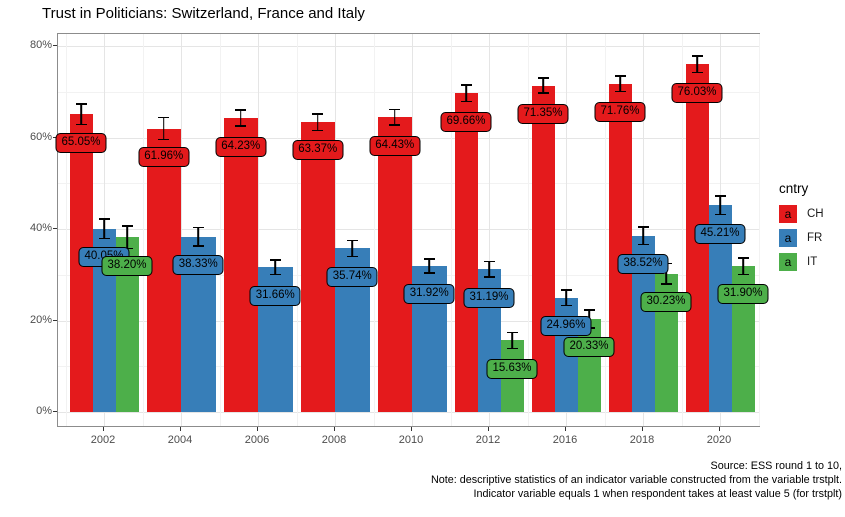 This screenshot has height=517, width=845. I want to click on y-tick-80%, so click(55, 46).